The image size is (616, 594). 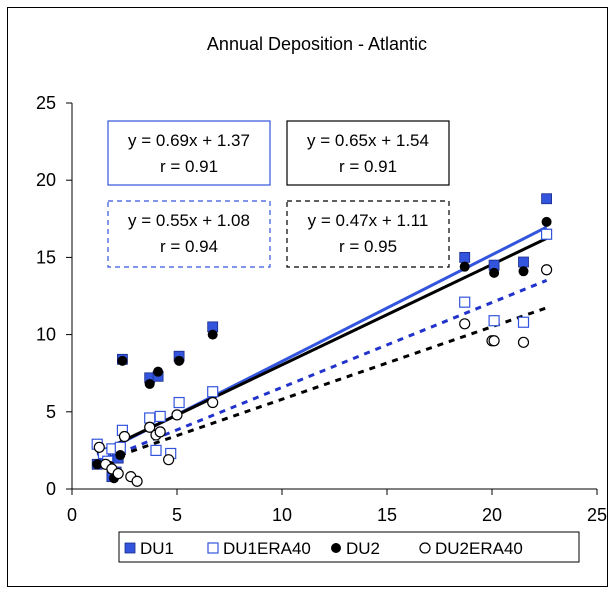 I want to click on y-tick-label: 15, so click(x=46, y=257).